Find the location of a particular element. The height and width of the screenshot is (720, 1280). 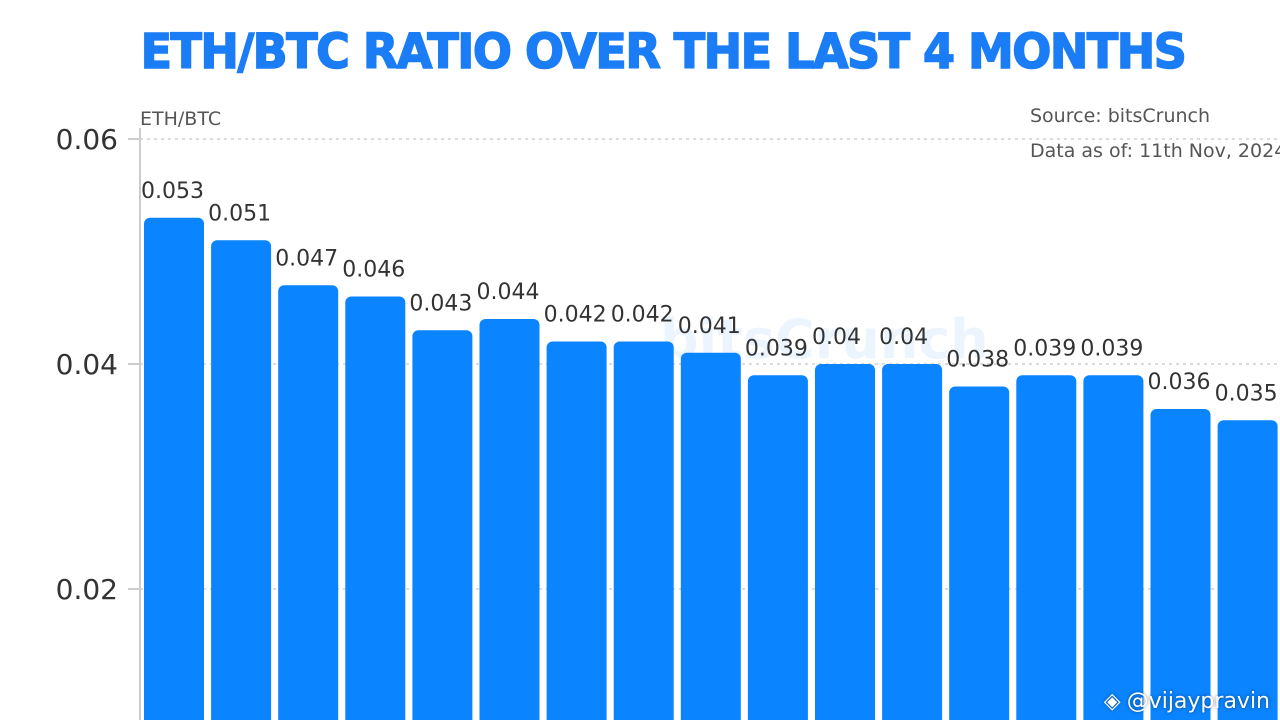

y-tick-label: 0.04 is located at coordinates (87, 364).